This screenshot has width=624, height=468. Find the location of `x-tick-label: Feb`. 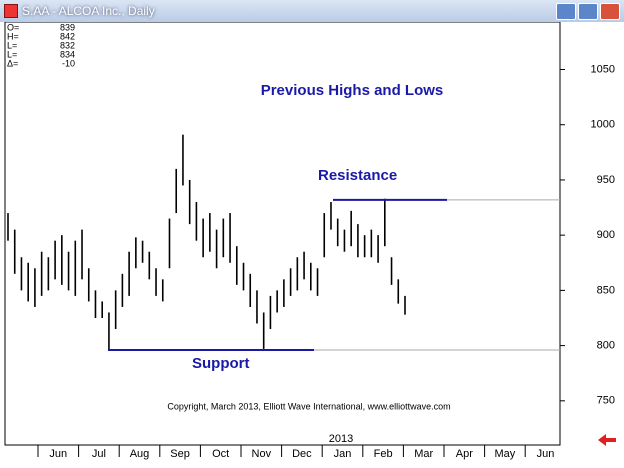

x-tick-label: Feb is located at coordinates (383, 454).